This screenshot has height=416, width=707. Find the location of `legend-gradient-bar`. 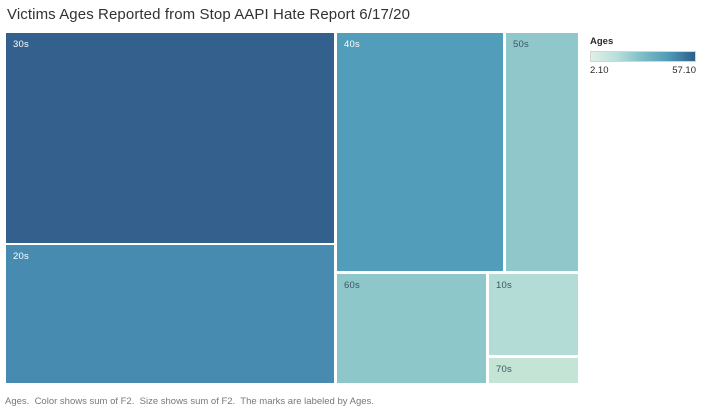

legend-gradient-bar is located at coordinates (643, 56).